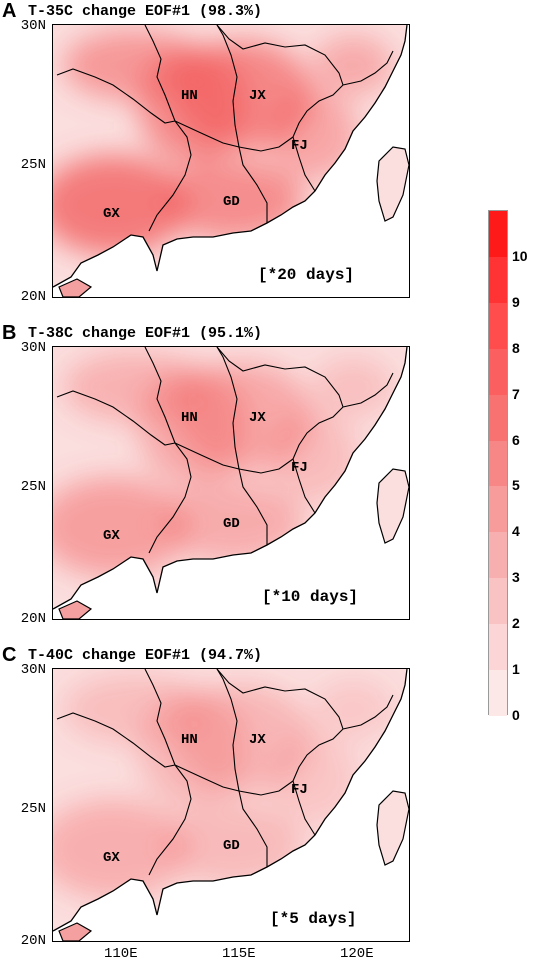  Describe the element at coordinates (498, 463) in the screenshot. I see `colorbar` at that location.